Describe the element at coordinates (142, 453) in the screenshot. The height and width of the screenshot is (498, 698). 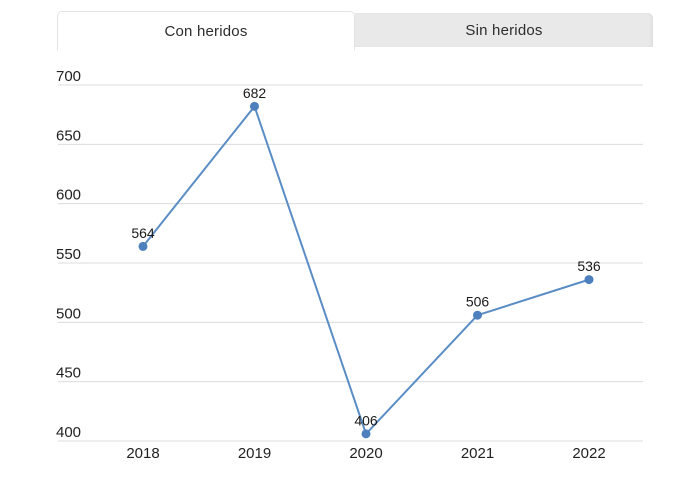
I see `x-tick-label: 2018` at that location.